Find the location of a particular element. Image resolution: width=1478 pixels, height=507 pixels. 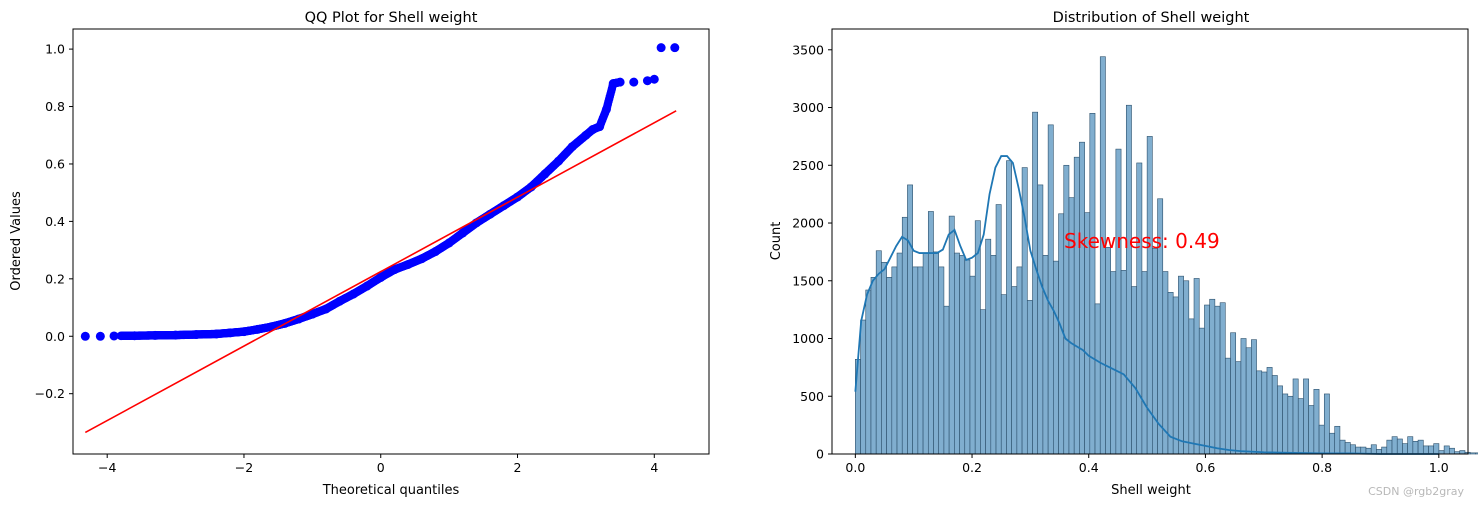

qq-y-tick-label: 0.4 is located at coordinates (55, 221).